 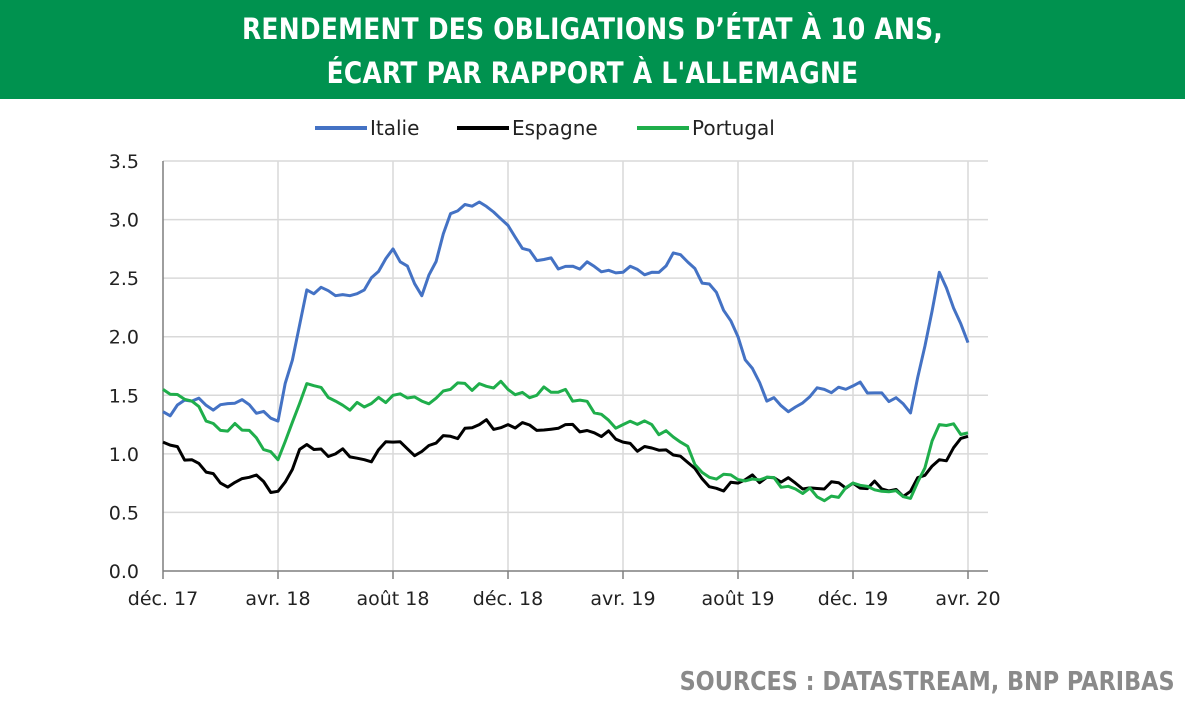 I want to click on source-note: SOURCES : DATASTREAM, BNP PARIBAS, so click(x=927, y=682).